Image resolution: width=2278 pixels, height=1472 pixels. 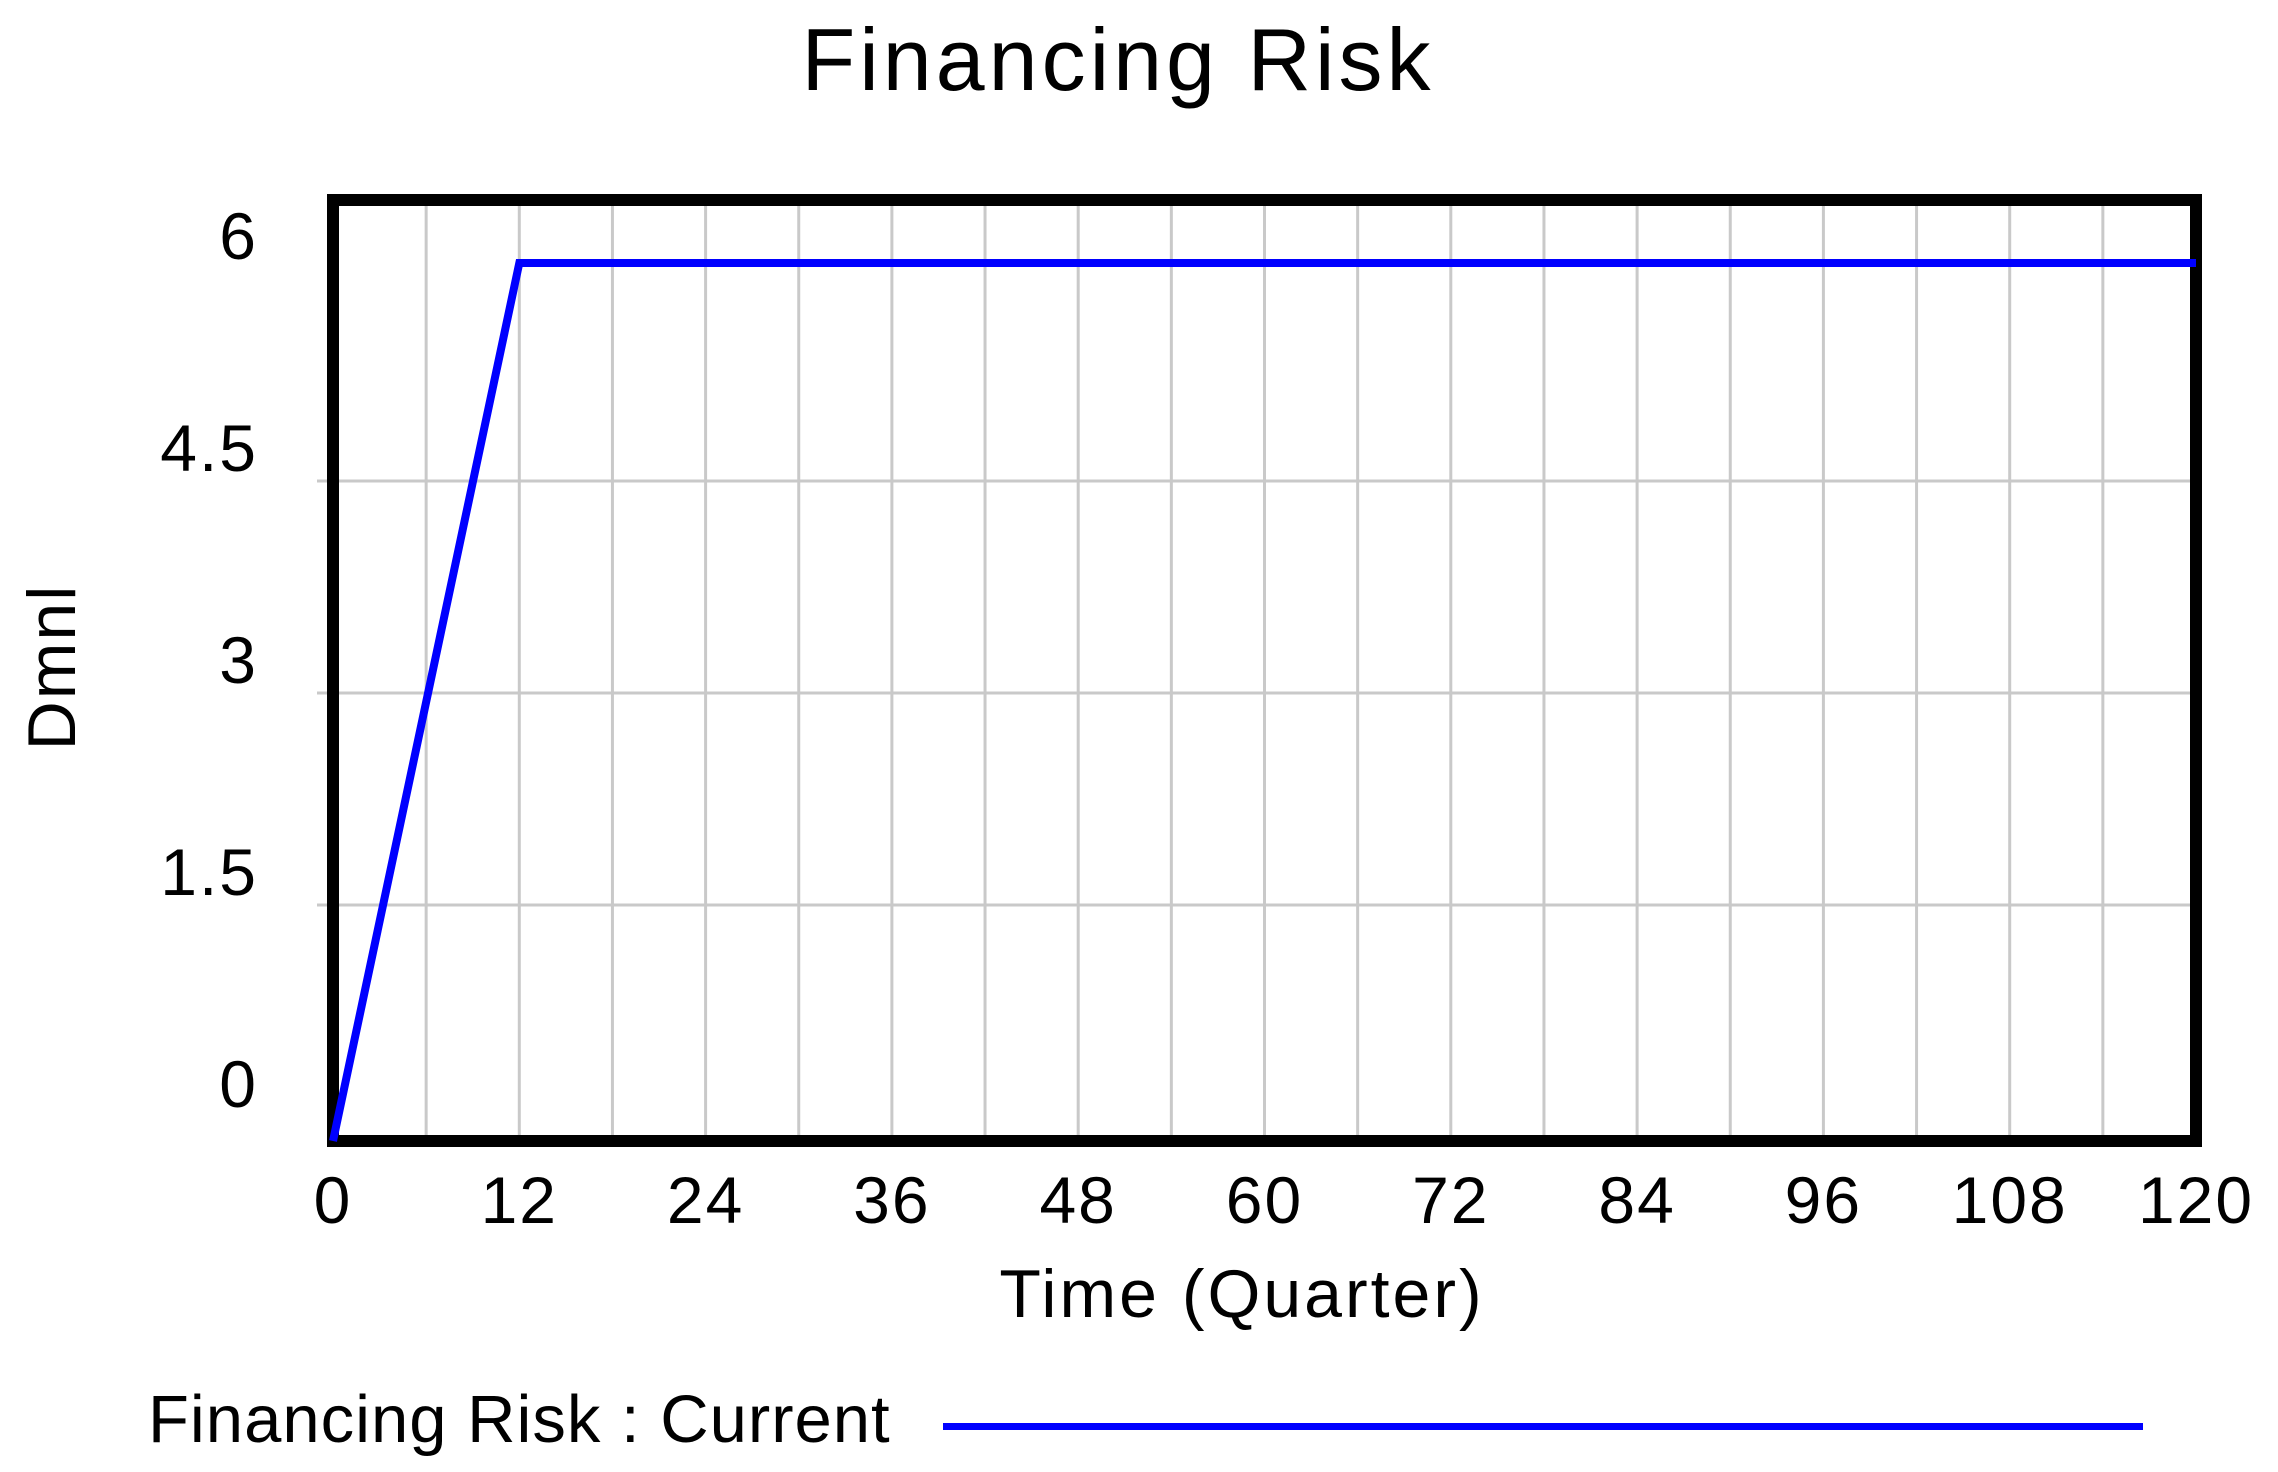 I want to click on legend-series-label: Financing Risk : Current, so click(x=519, y=1419).